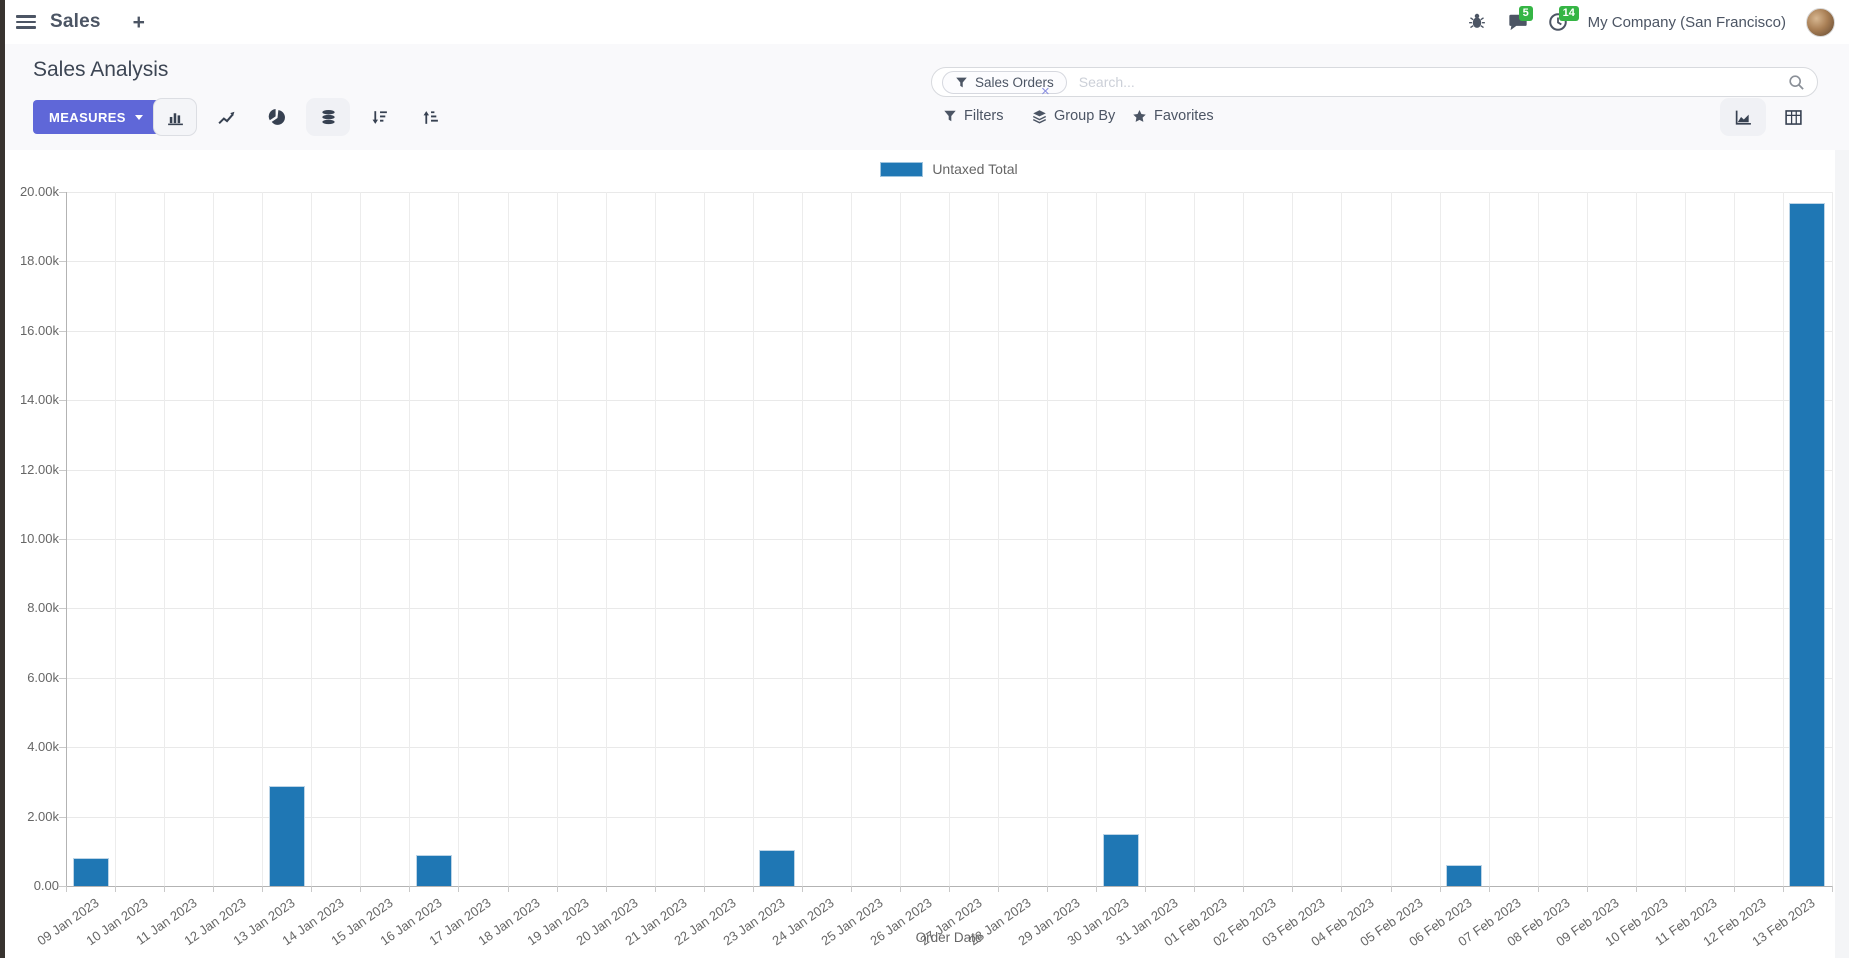 The image size is (1849, 958). I want to click on group-by-label: Group By, so click(1085, 116).